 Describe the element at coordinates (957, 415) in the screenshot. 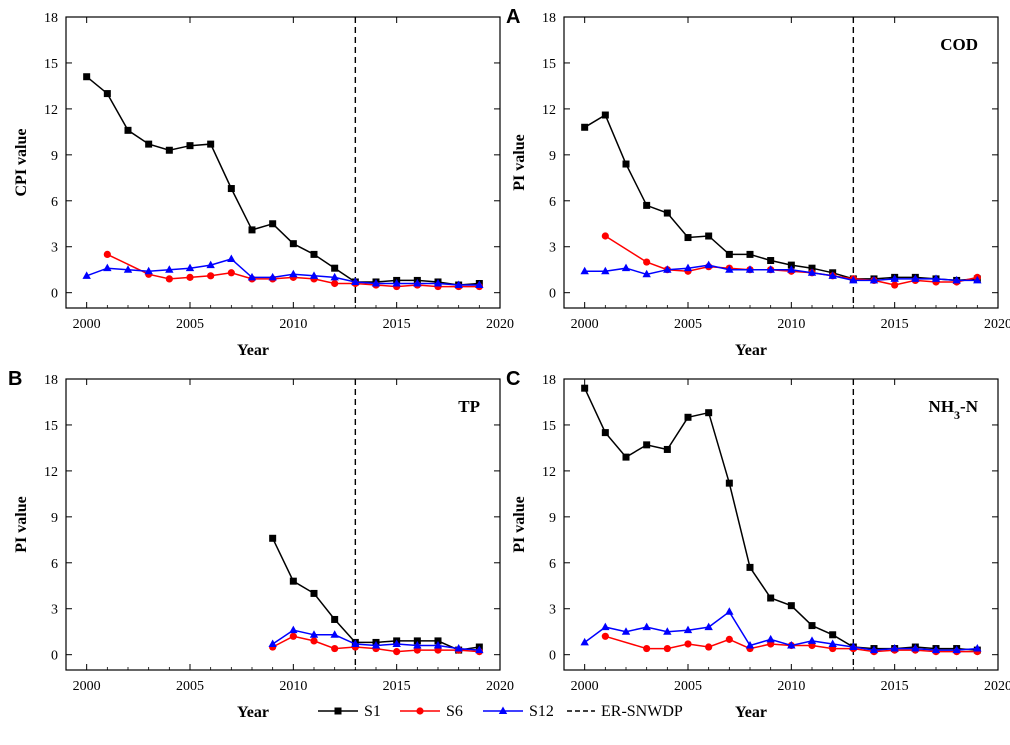

I see `annotation-subscript: 3` at that location.